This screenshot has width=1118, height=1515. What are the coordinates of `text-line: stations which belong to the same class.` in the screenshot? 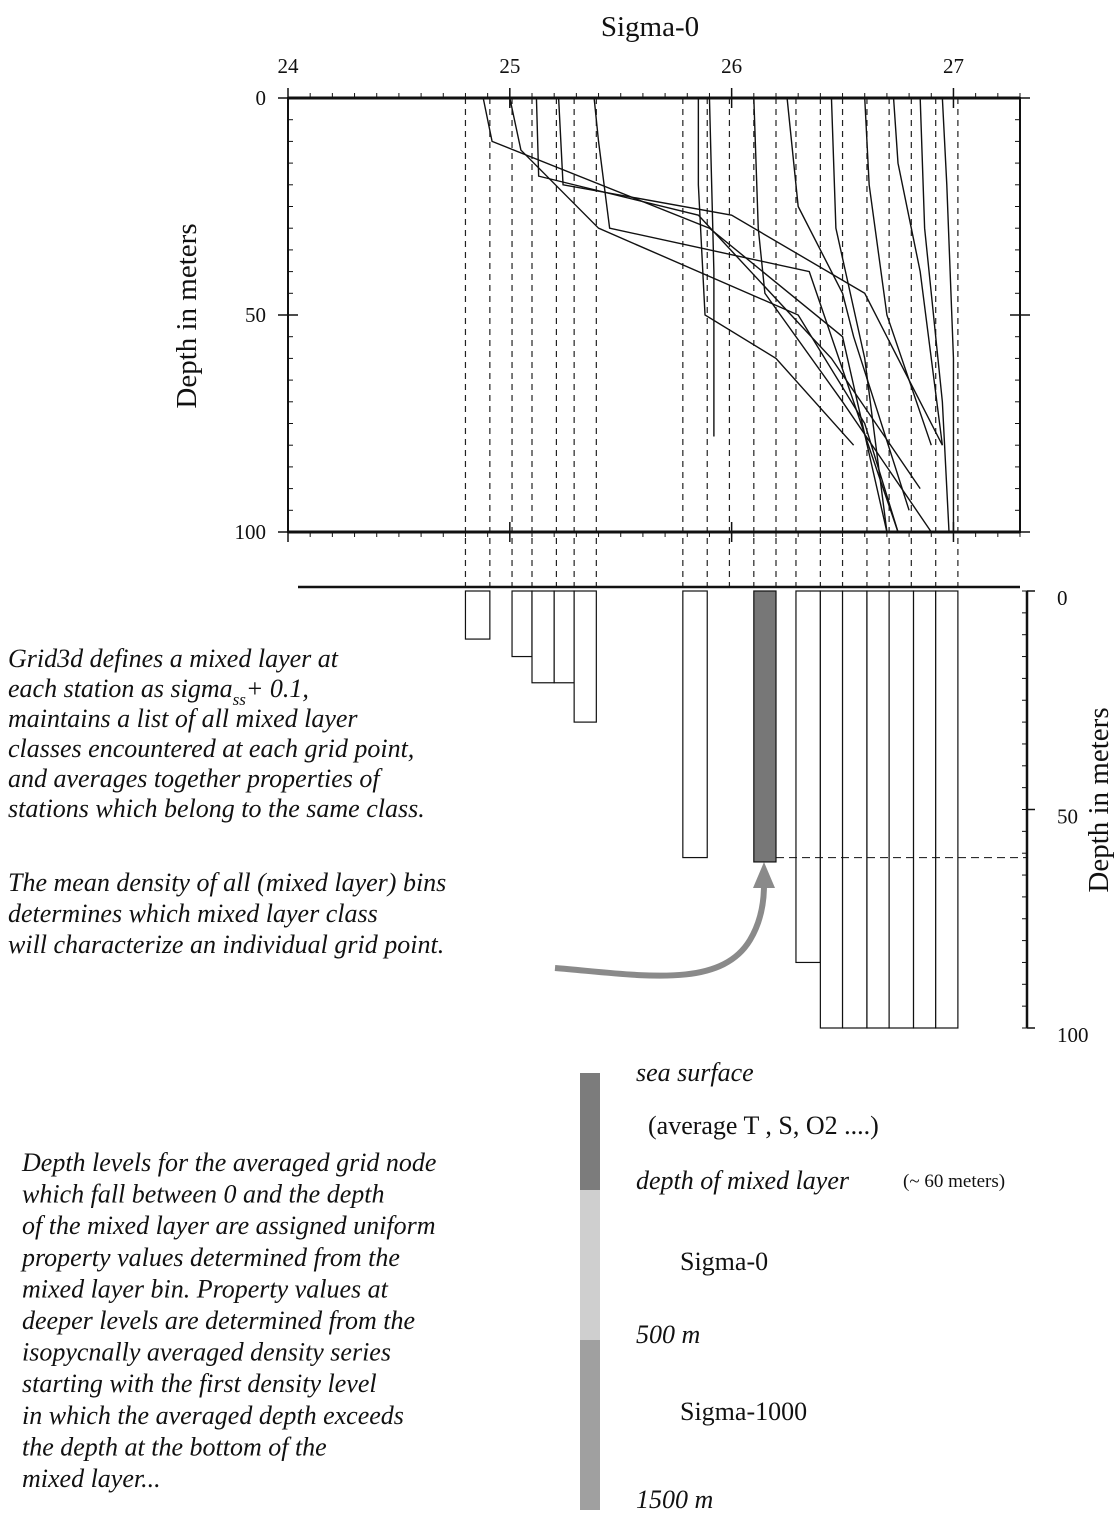 It's located at (216, 808).